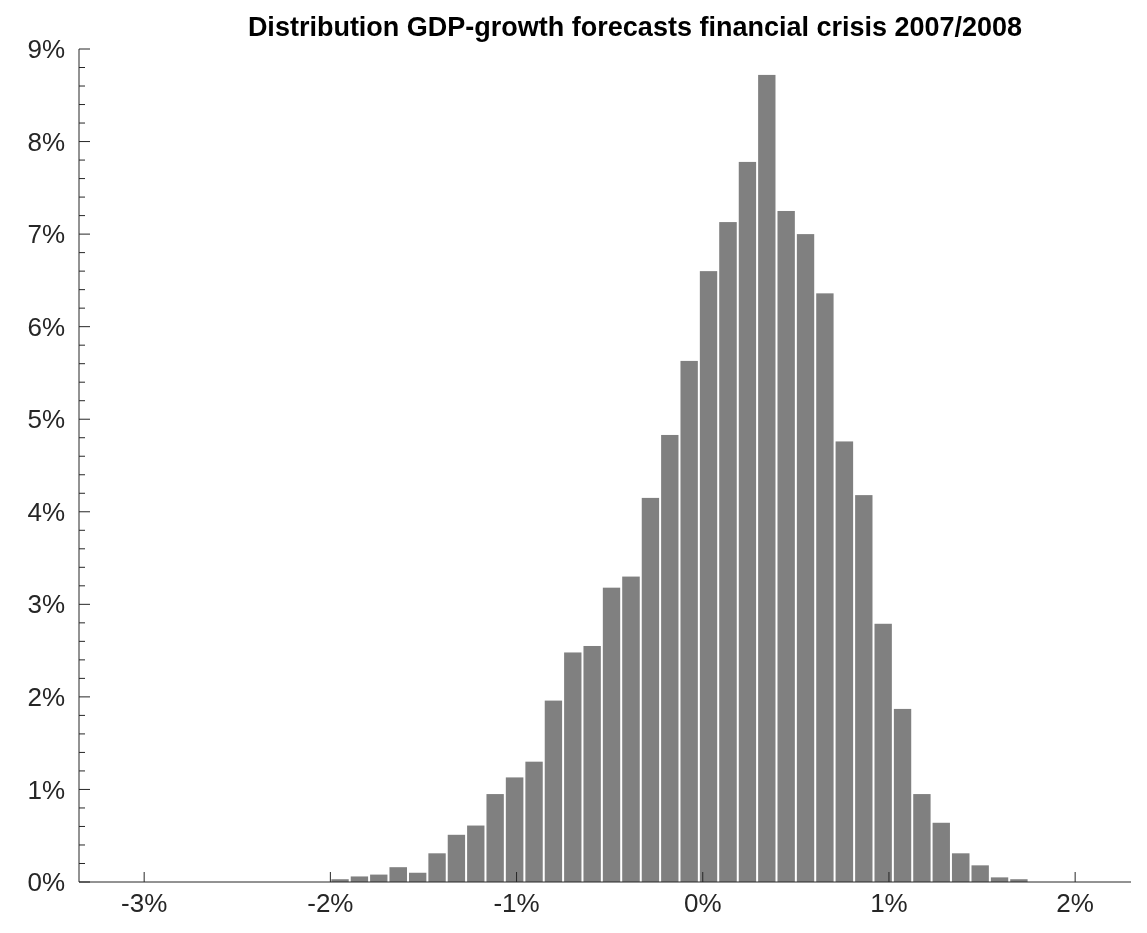 The width and height of the screenshot is (1147, 933). I want to click on y-tick-label: 3%, so click(46, 604).